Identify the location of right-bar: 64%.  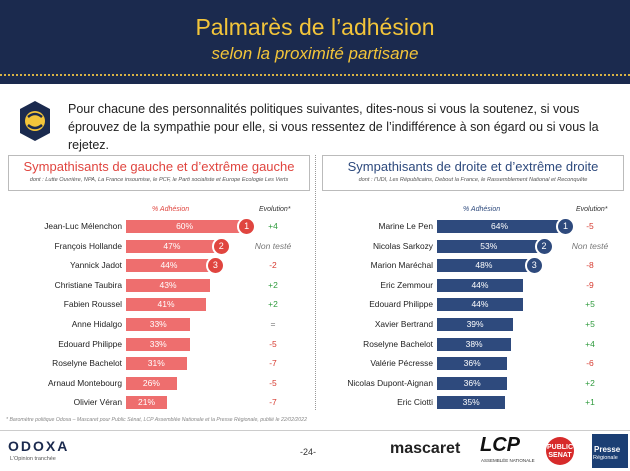
(499, 226).